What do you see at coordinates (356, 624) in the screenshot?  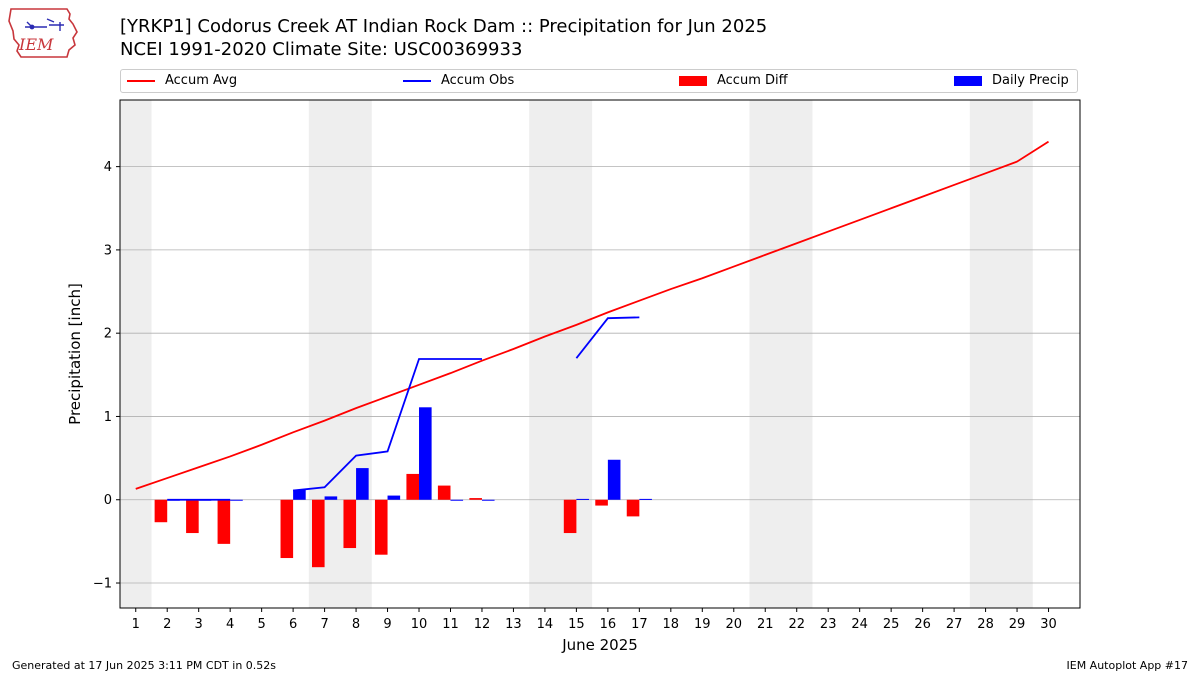 I see `x-tick-label: 8` at bounding box center [356, 624].